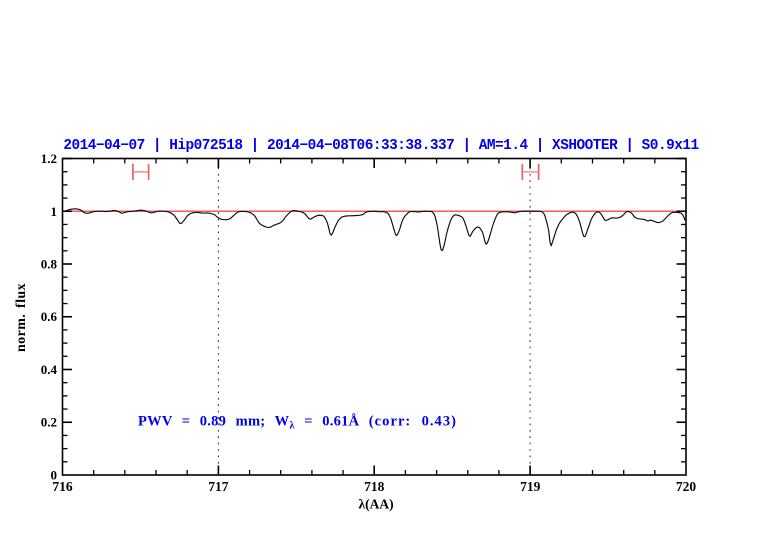 This screenshot has width=782, height=542. Describe the element at coordinates (374, 486) in the screenshot. I see `svg-text: 718` at that location.